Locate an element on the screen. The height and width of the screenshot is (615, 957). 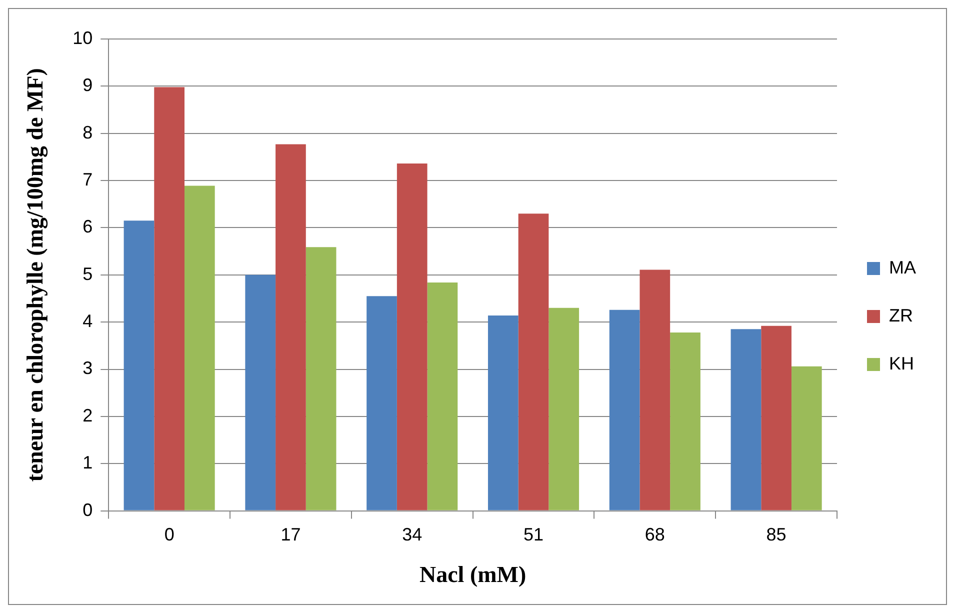
x-tick-label: 85 is located at coordinates (776, 534).